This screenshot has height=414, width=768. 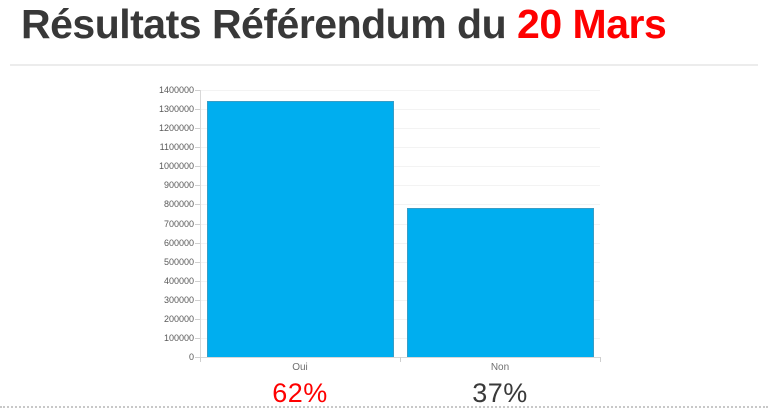 What do you see at coordinates (178, 319) in the screenshot?
I see `y-axis-tick-label: 200000` at bounding box center [178, 319].